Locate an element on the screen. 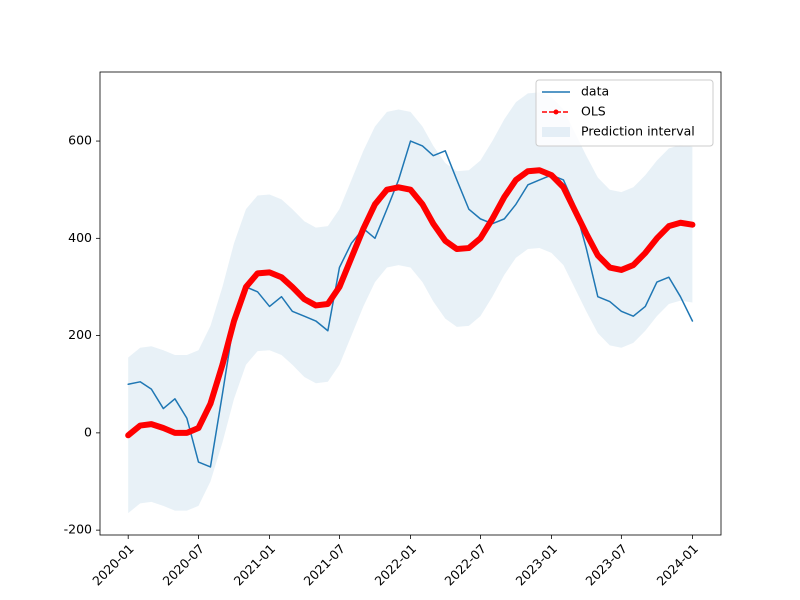 Image resolution: width=800 pixels, height=600 pixels. y-tick-label: -200 is located at coordinates (78, 529).